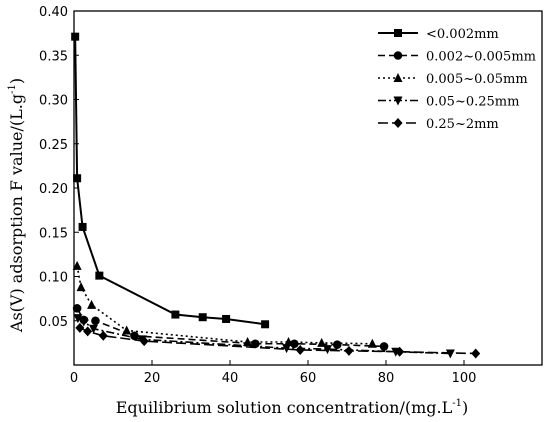 This screenshot has height=422, width=550. What do you see at coordinates (462, 34) in the screenshot?
I see `legend-label: <0.002mm` at bounding box center [462, 34].